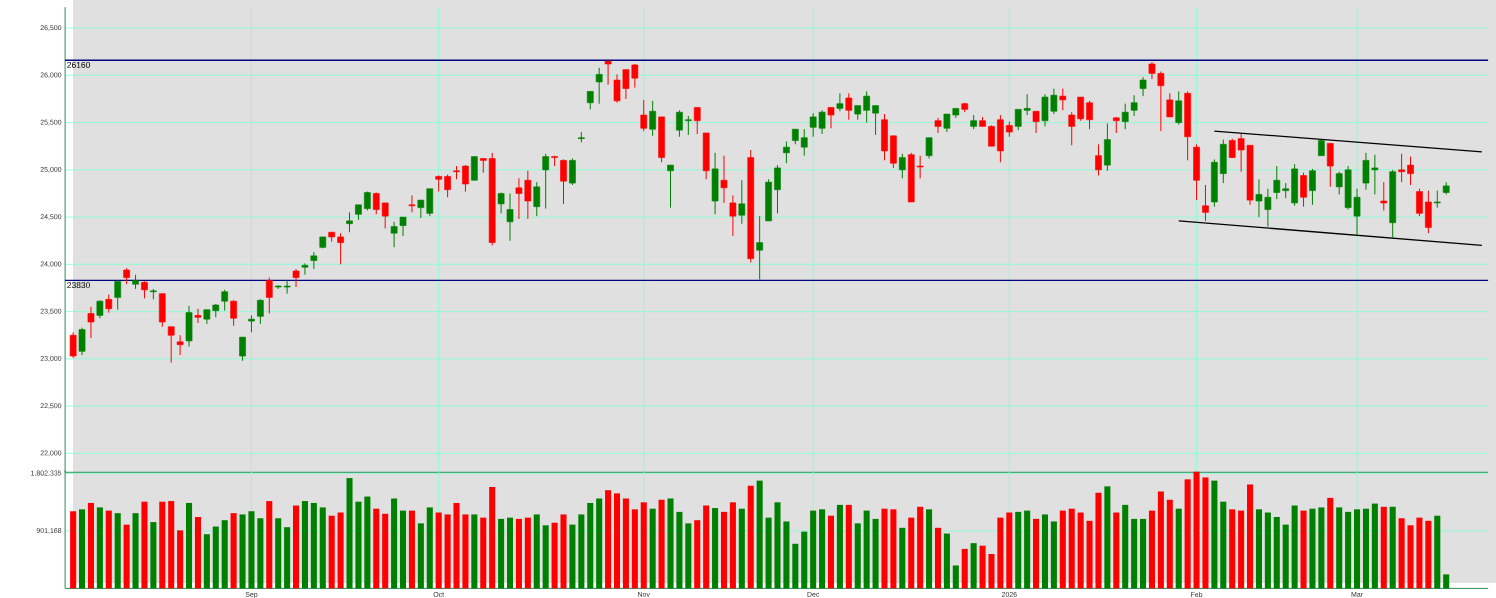 The image size is (1496, 598). I want to click on ref-line-label: 23830, so click(79, 285).